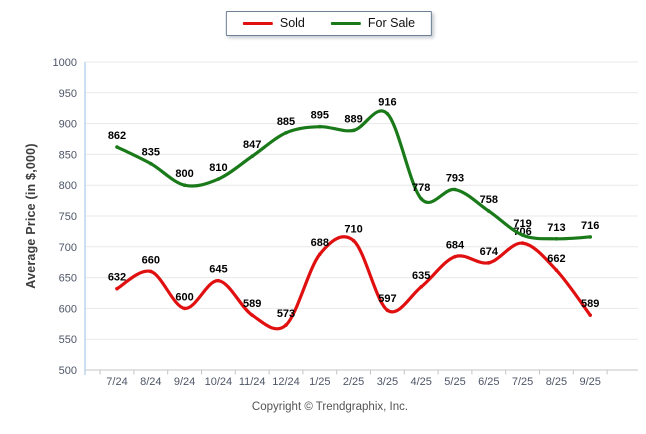 This screenshot has width=646, height=434. Describe the element at coordinates (320, 116) in the screenshot. I see `data-label-for-sale: 895` at that location.